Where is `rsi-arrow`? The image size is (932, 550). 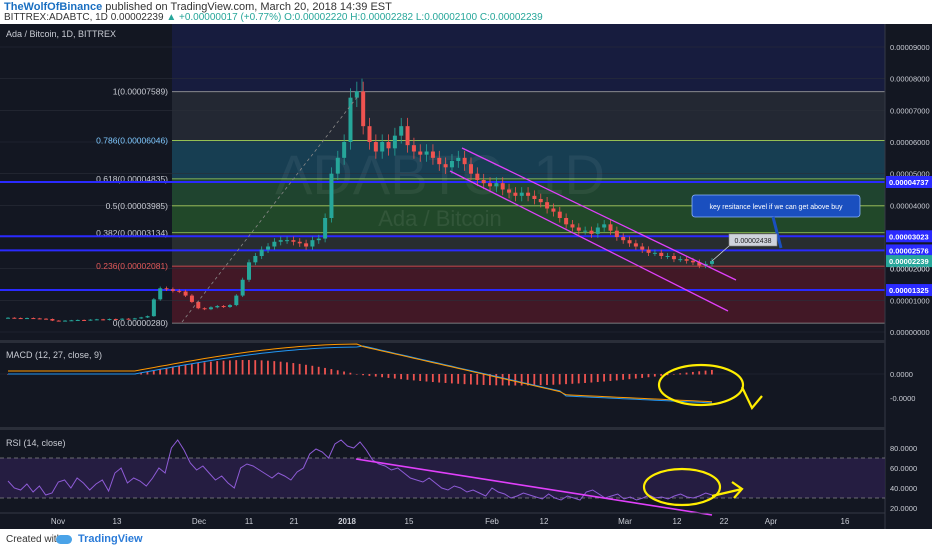
rsi-arrow is located at coordinates (727, 490).